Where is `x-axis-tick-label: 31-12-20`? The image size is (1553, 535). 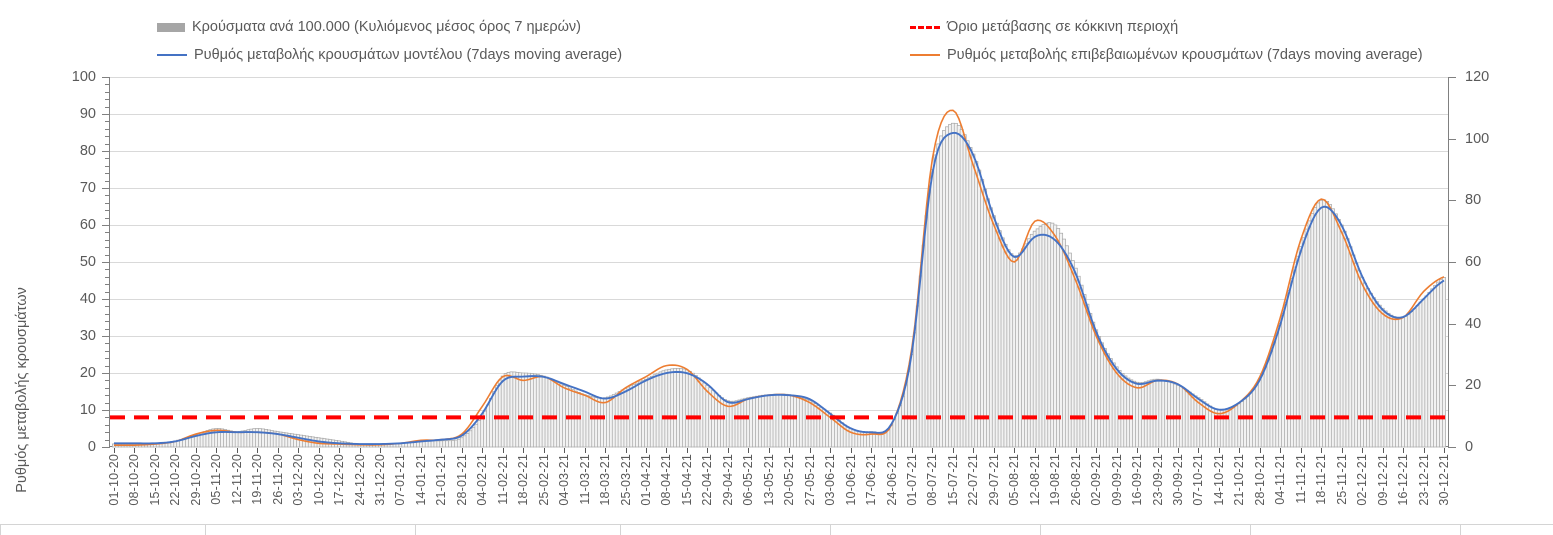 x-axis-tick-label: 31-12-20 is located at coordinates (380, 480).